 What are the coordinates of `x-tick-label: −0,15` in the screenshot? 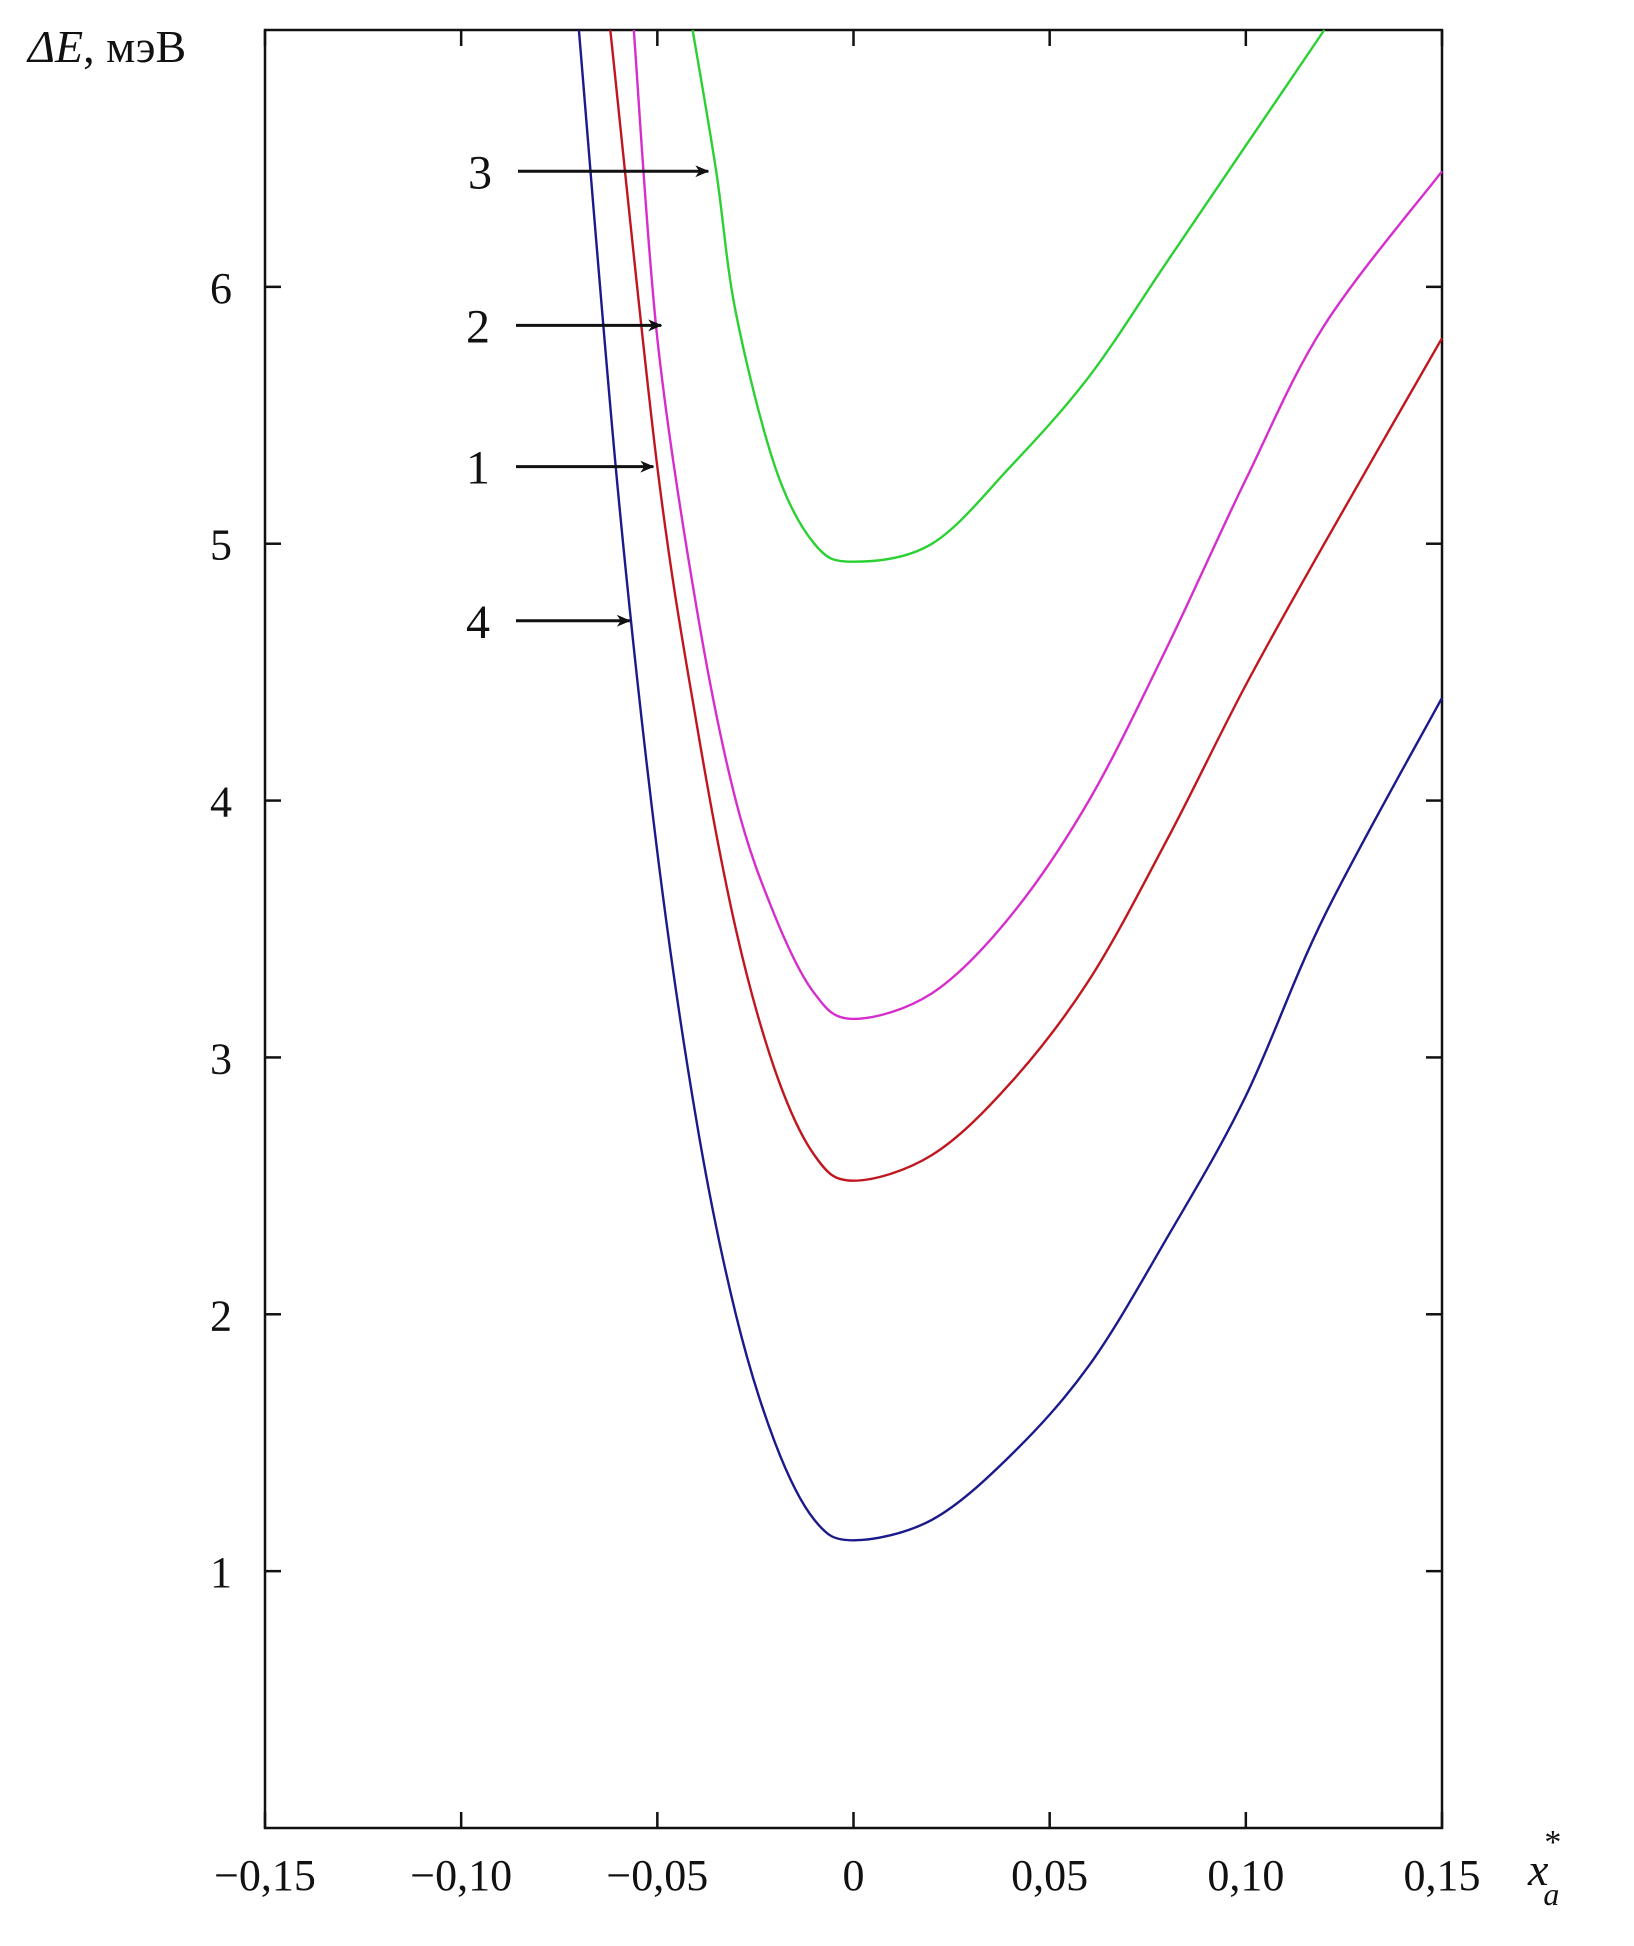 It's located at (265, 1875).